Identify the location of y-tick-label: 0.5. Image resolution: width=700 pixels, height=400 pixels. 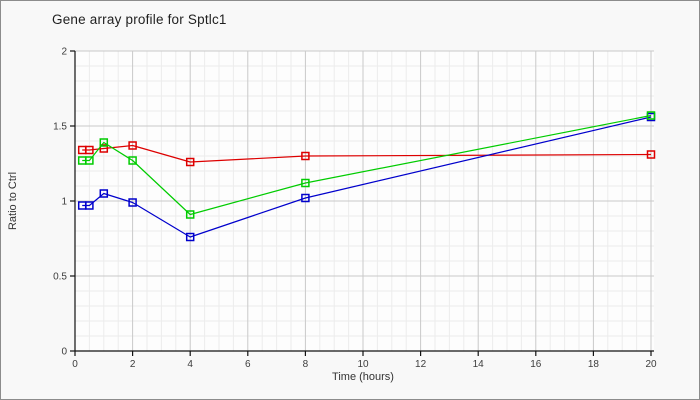
(60, 277).